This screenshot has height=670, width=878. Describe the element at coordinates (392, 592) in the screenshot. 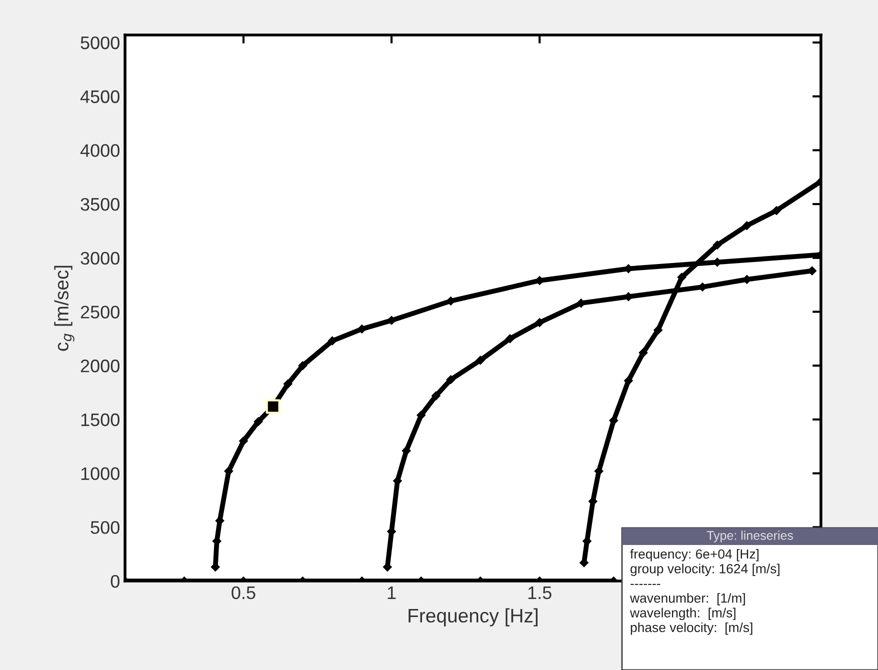

I see `x-tick-label: 1` at that location.